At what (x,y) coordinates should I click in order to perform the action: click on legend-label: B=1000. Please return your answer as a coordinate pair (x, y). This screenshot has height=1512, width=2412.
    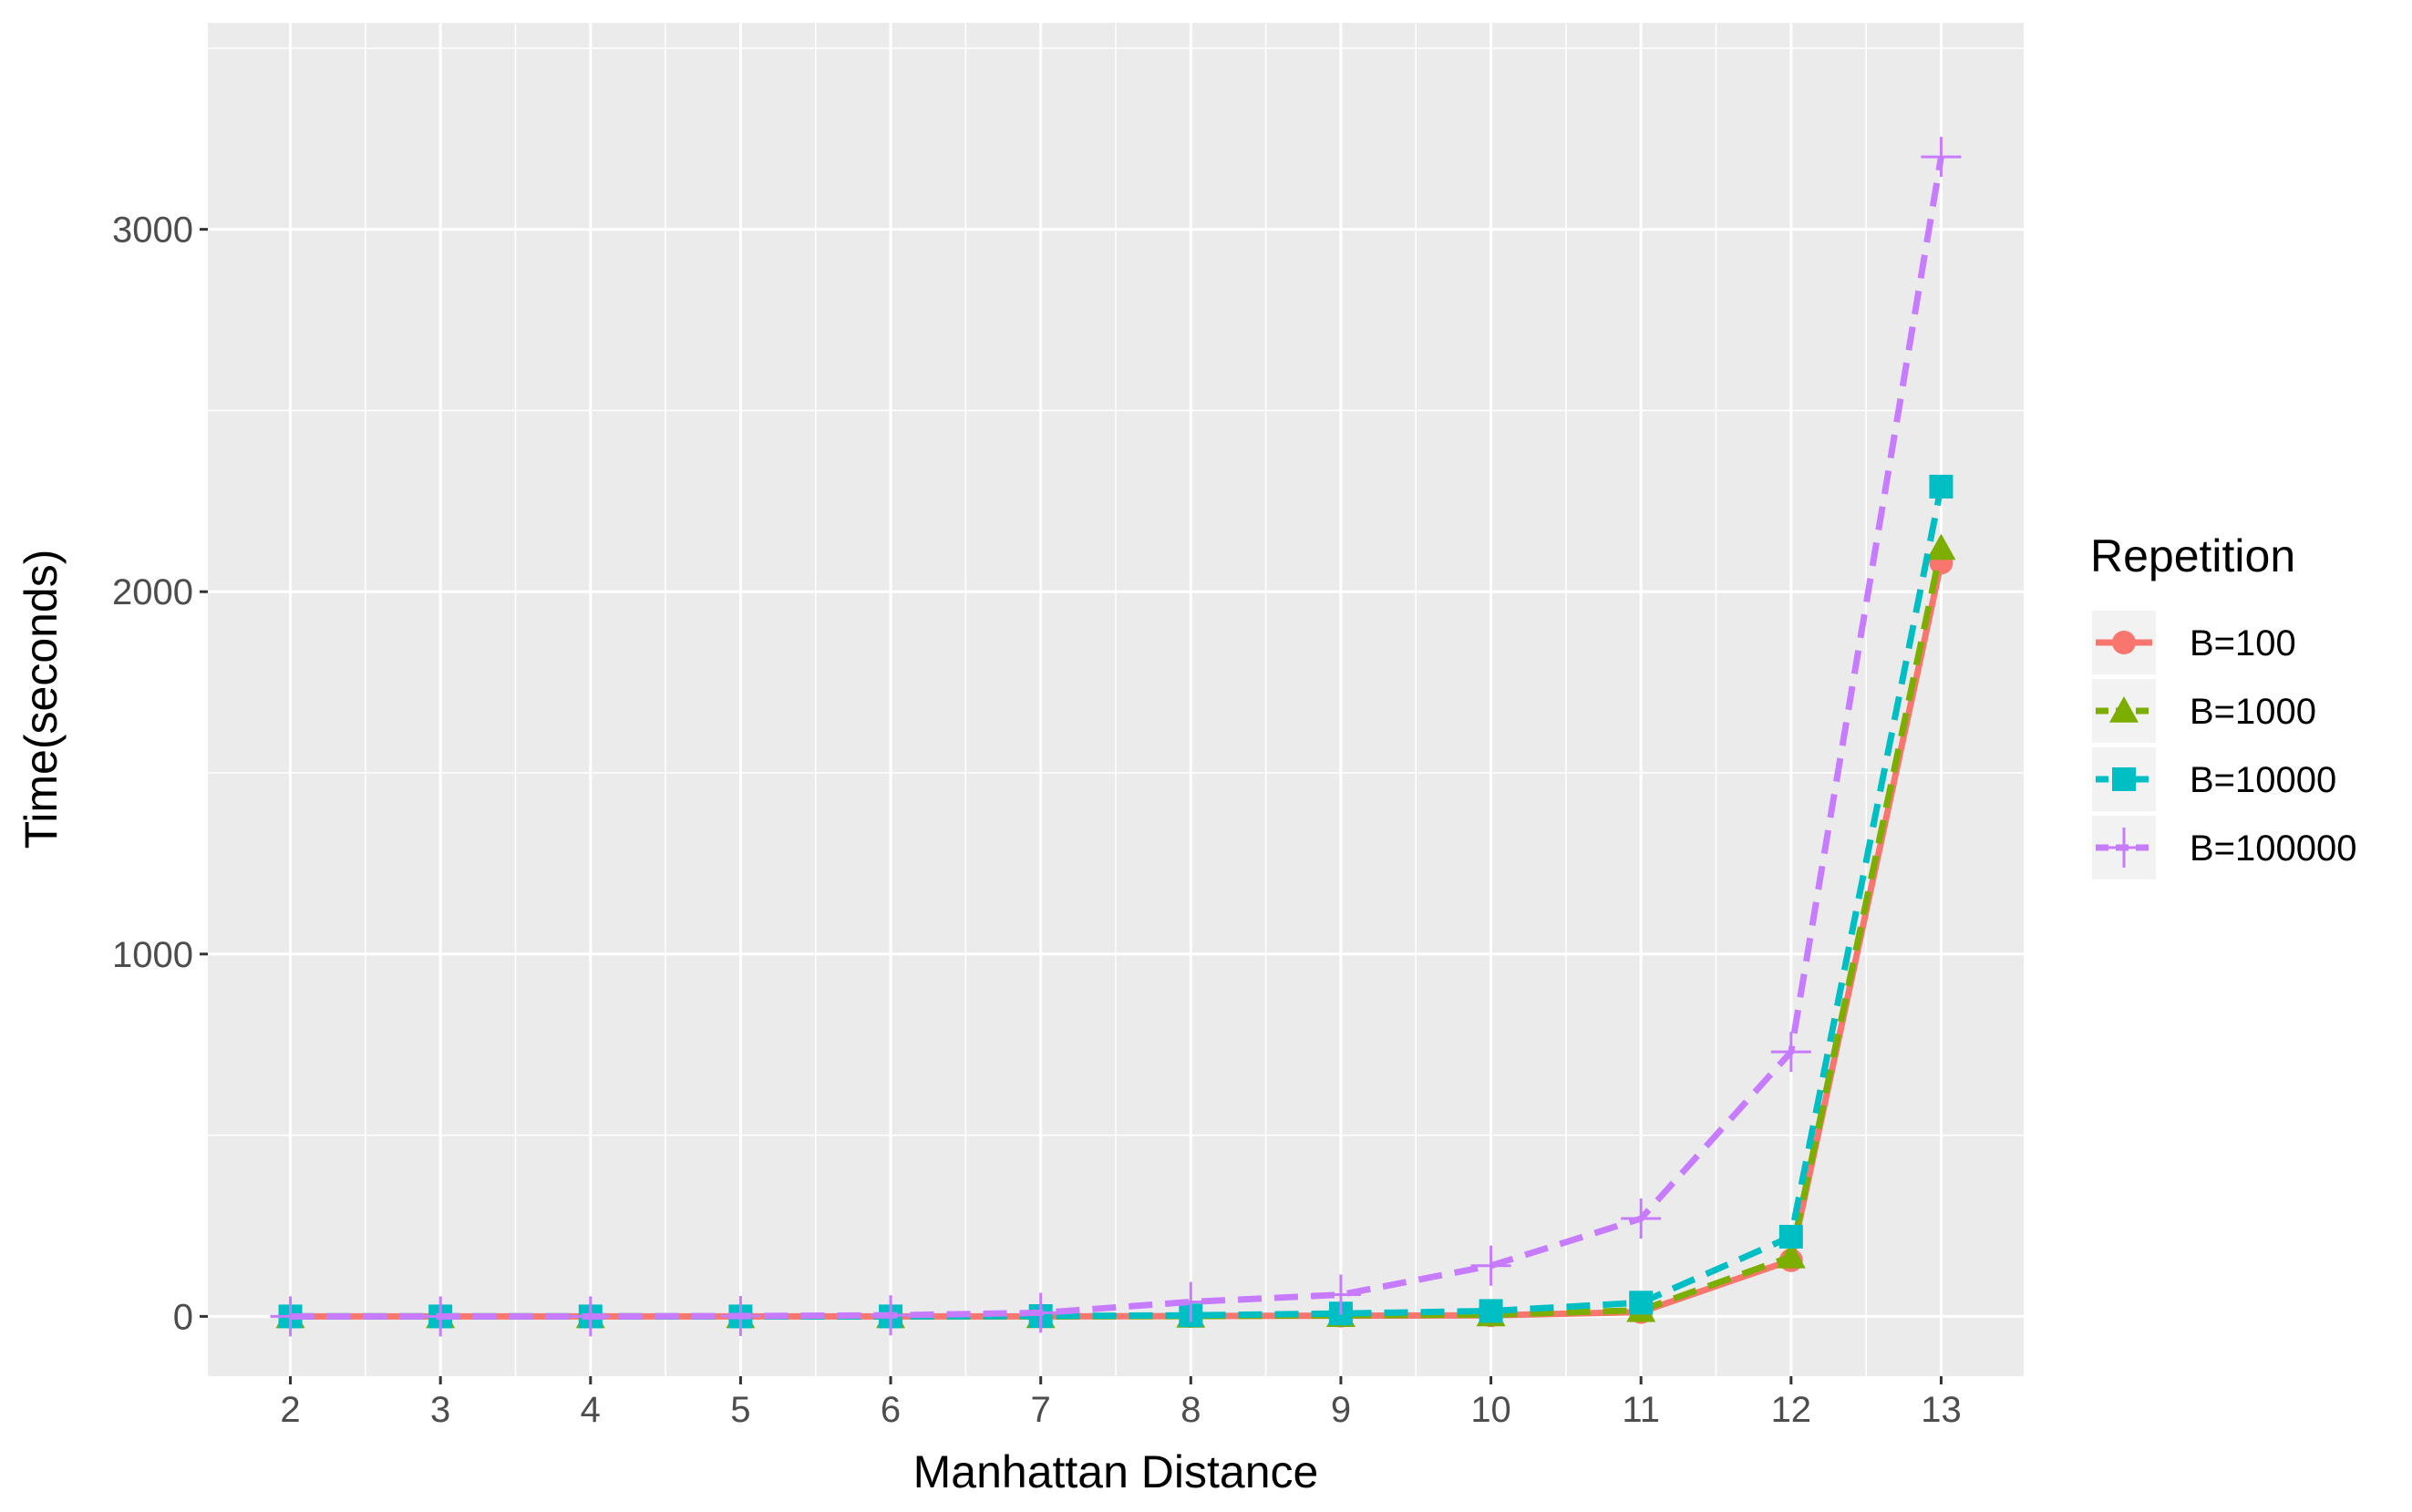
    Looking at the image, I should click on (2253, 712).